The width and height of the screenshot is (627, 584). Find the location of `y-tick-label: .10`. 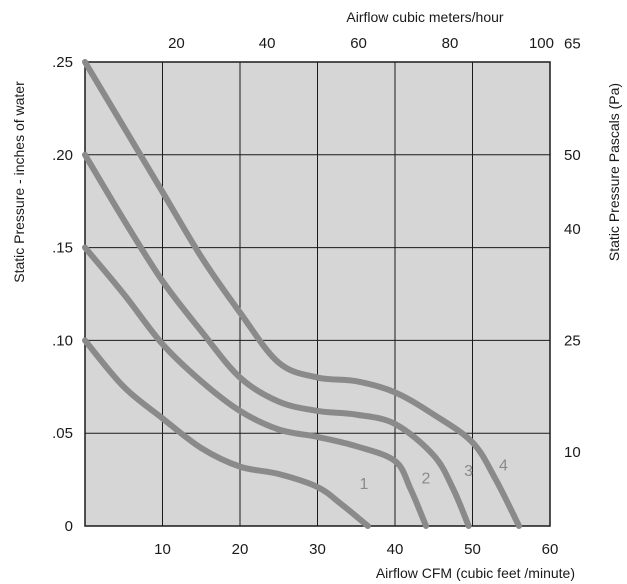

y-tick-label: .10 is located at coordinates (62, 340).